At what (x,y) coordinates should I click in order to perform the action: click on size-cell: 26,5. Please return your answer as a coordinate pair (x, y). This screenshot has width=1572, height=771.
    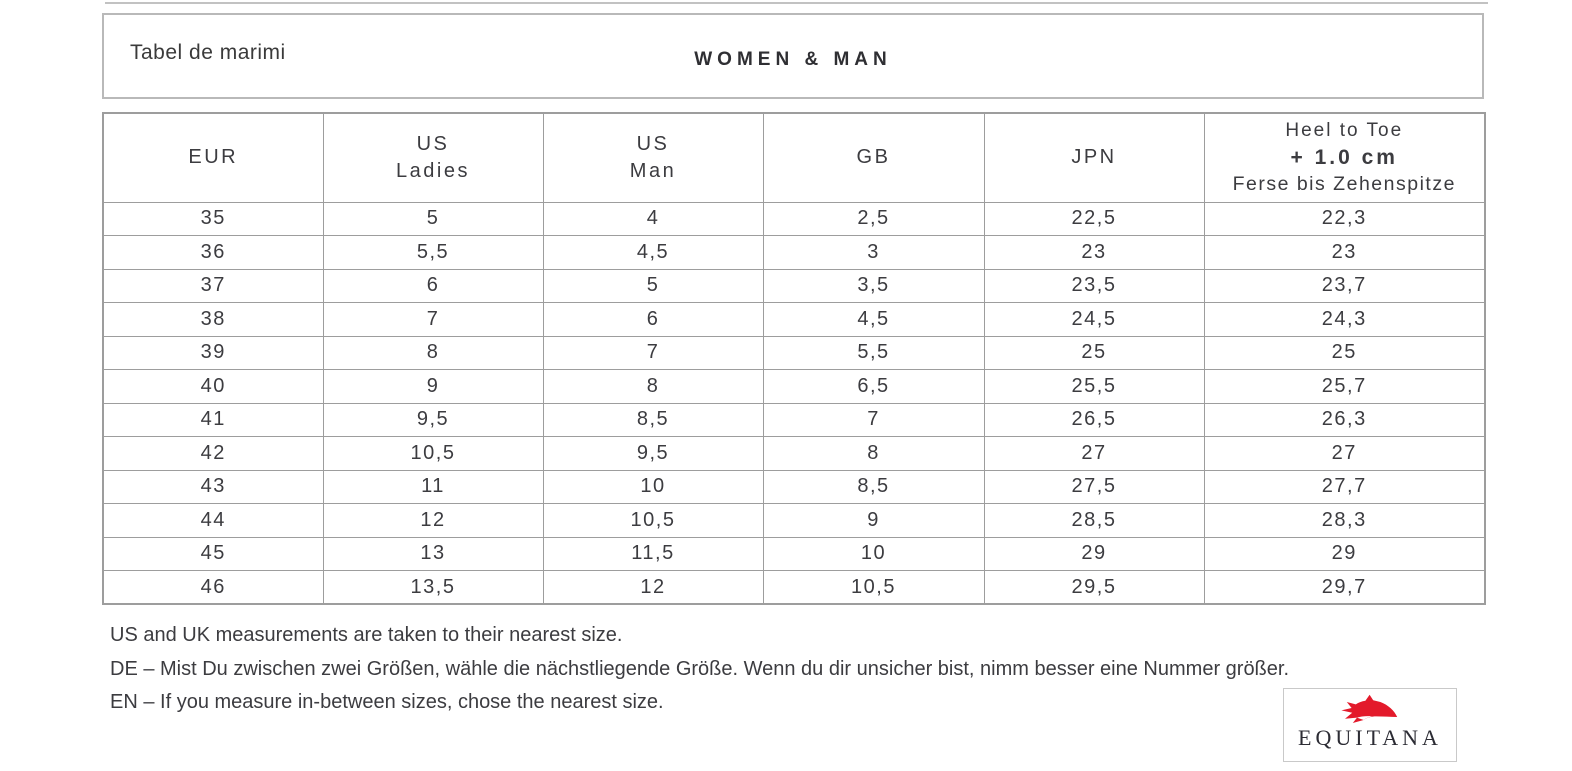
    Looking at the image, I should click on (1094, 419).